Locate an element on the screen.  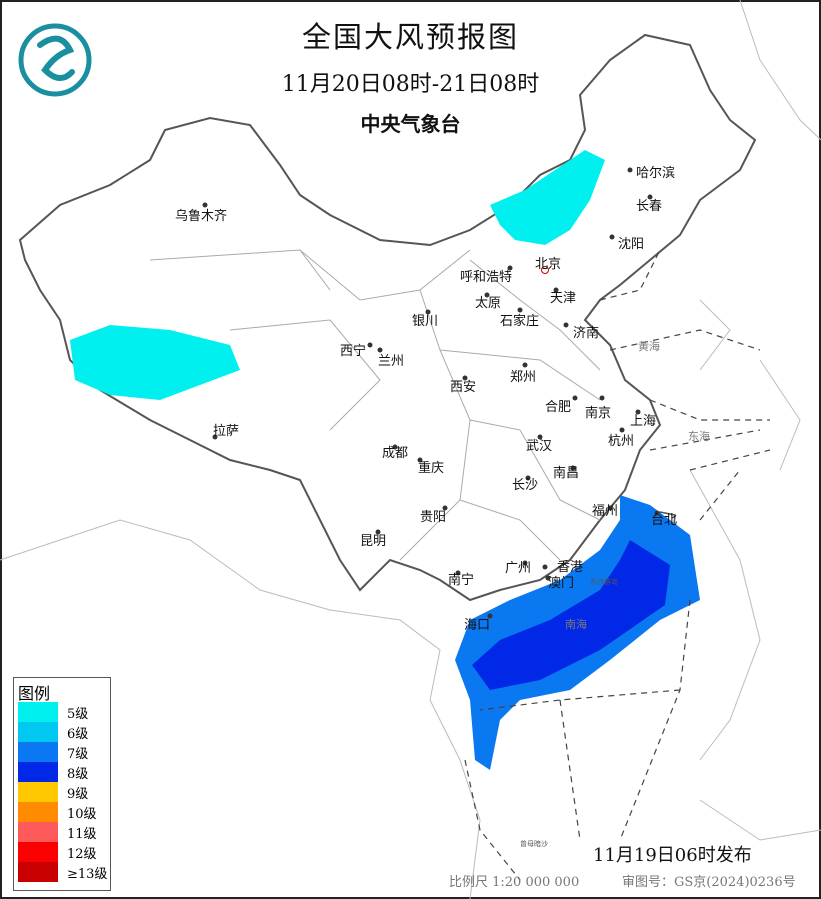
city-label: 香港 is located at coordinates (570, 567).